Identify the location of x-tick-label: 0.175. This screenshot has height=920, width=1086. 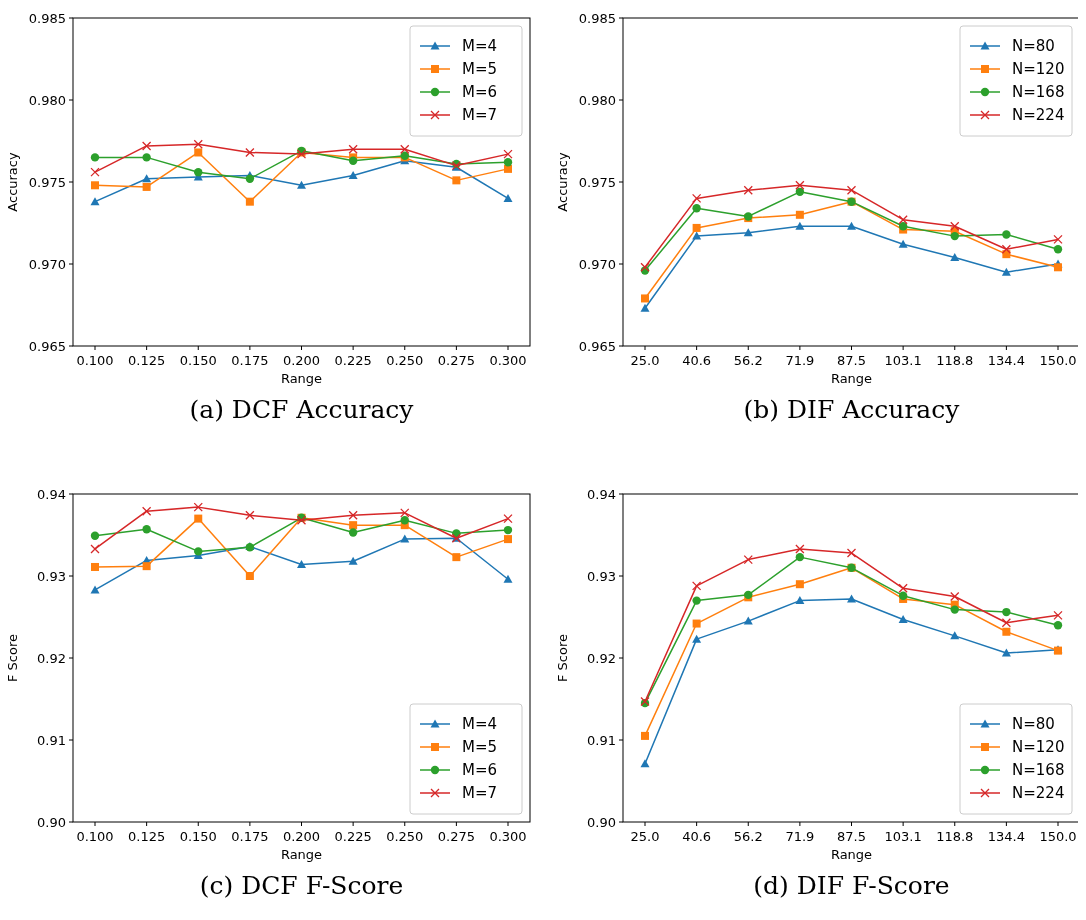
(250, 836).